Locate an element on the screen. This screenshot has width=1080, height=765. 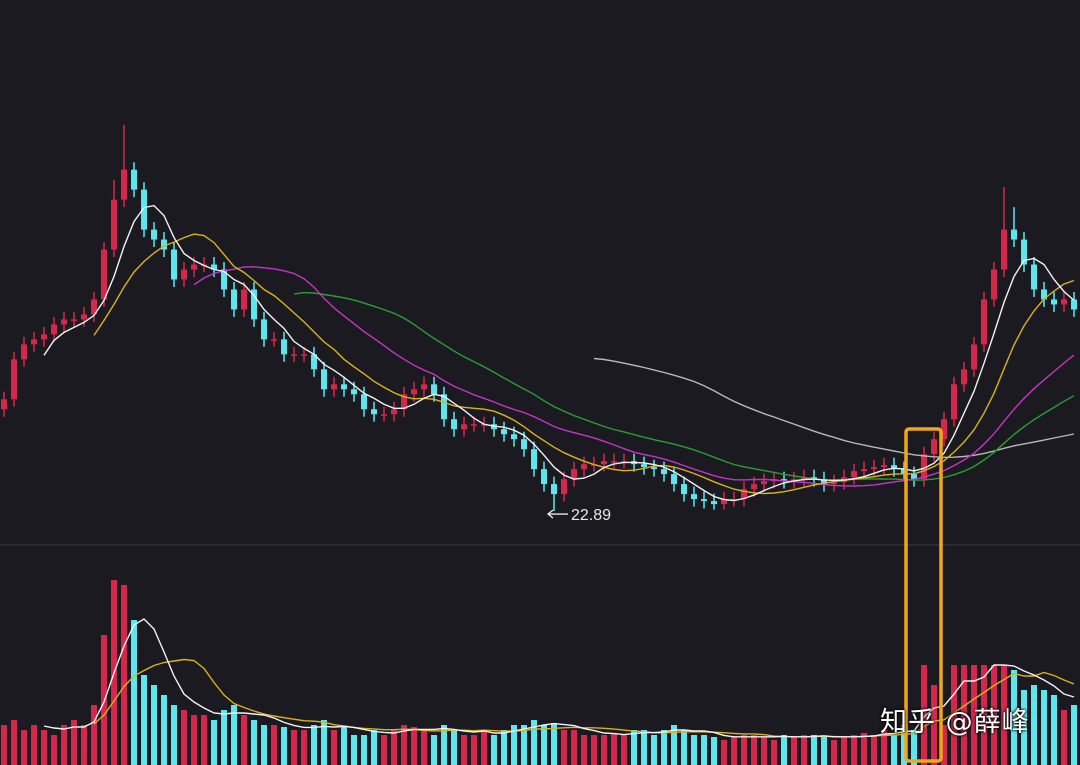
low-price-label: 22.89 is located at coordinates (591, 515).